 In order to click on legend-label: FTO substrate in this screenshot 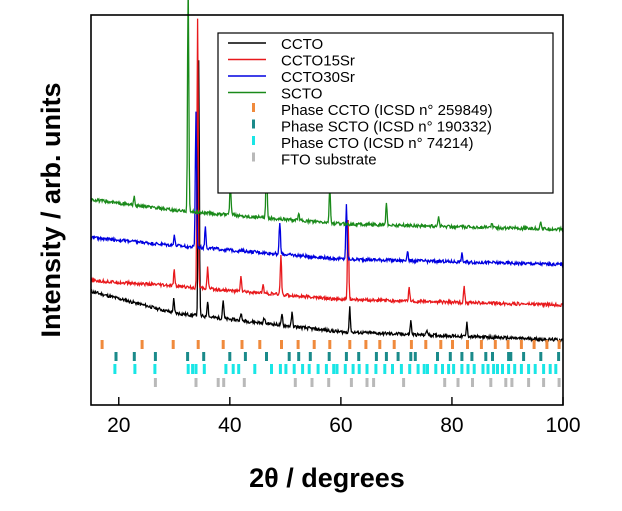, I will do `click(329, 160)`.